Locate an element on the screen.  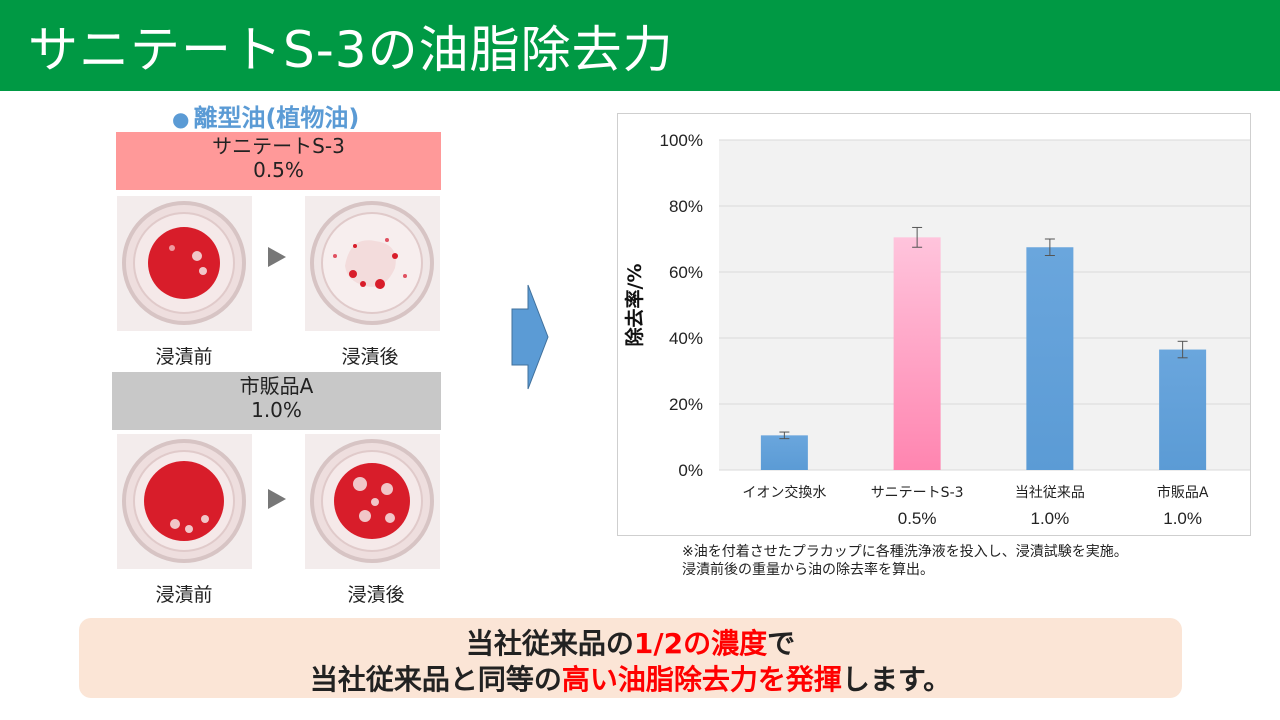
note-line-2: 浸漬前後の重量から油の除去率を算出。 is located at coordinates (808, 570).